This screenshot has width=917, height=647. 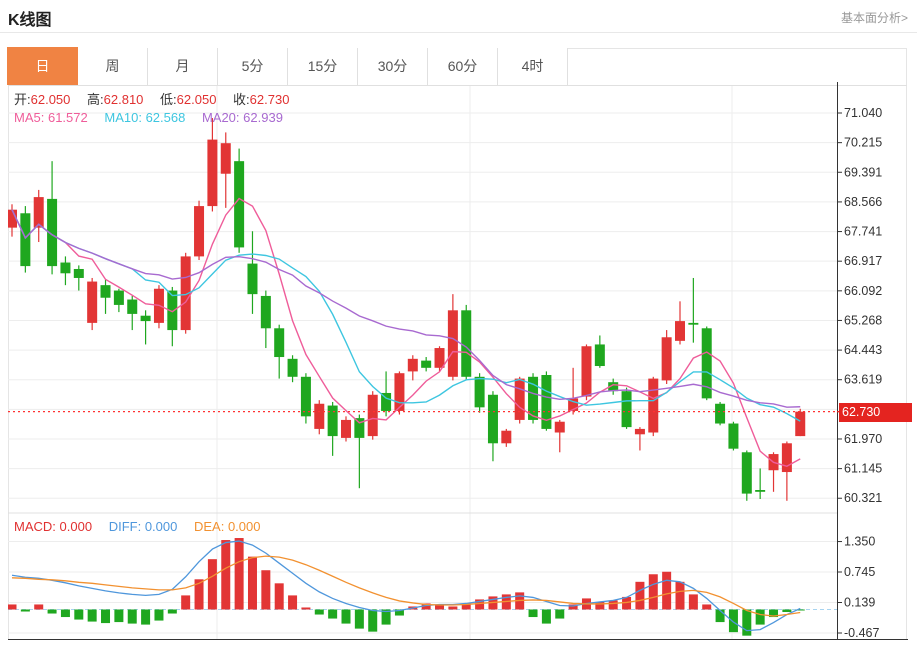 I want to click on macd-histogram, so click(x=406, y=587).